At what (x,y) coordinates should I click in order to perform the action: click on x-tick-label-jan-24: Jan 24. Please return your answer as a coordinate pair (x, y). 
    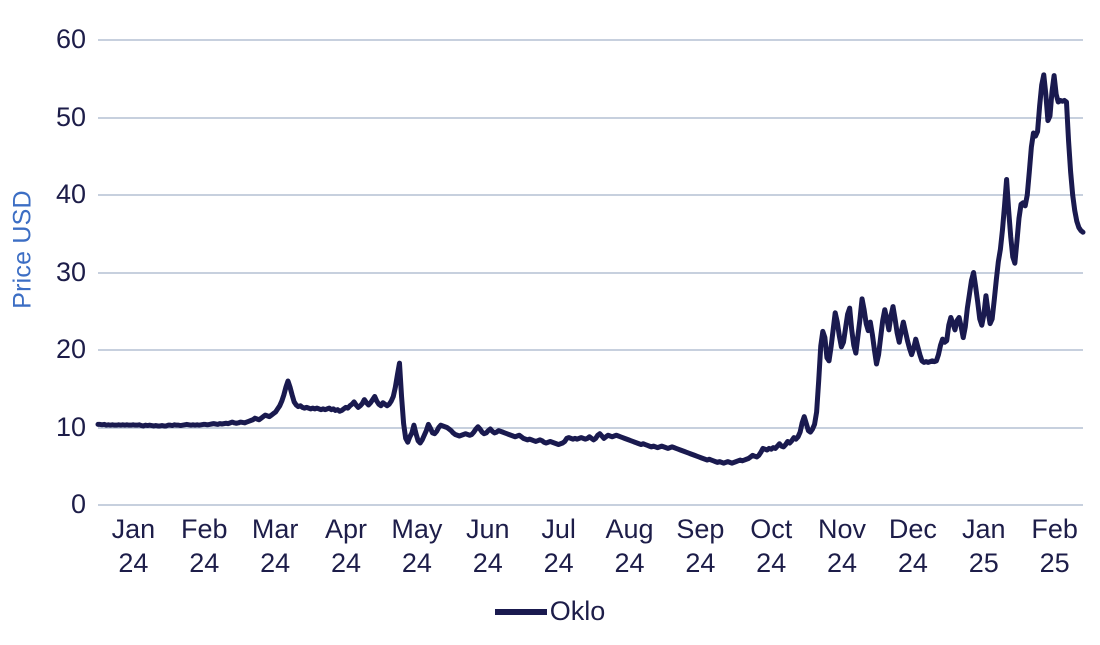
    Looking at the image, I should click on (133, 546).